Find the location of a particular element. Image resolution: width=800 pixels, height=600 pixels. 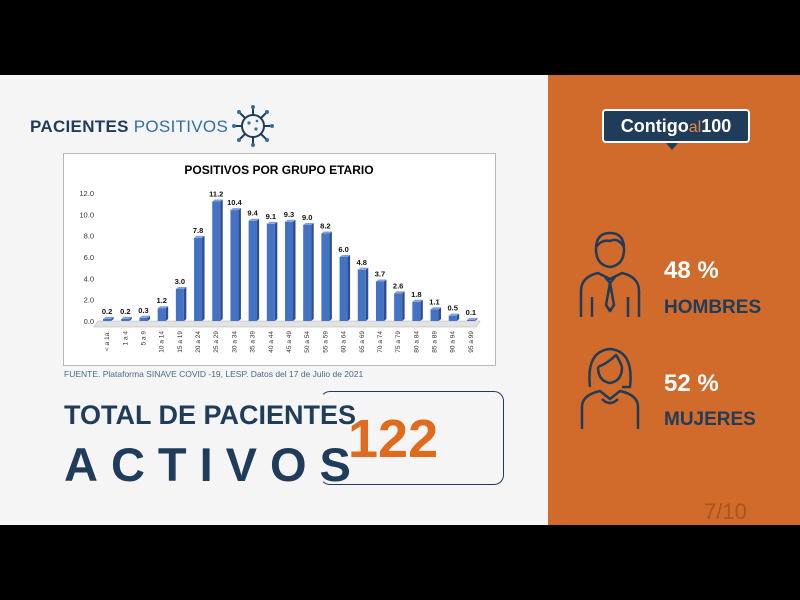

woman-icon is located at coordinates (610, 388).